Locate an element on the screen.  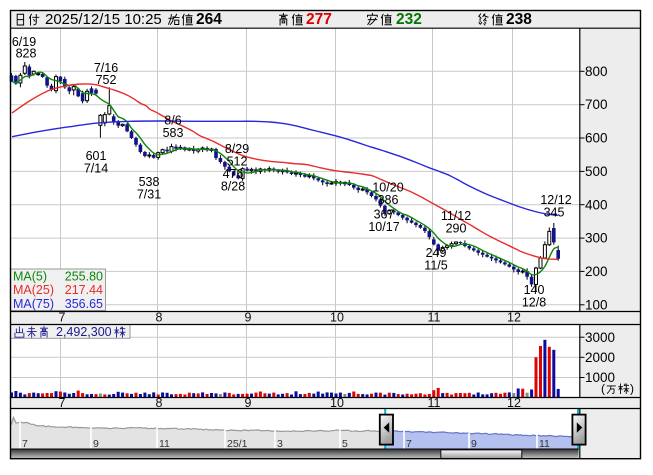
svg-text: 11/12 is located at coordinates (456, 216).